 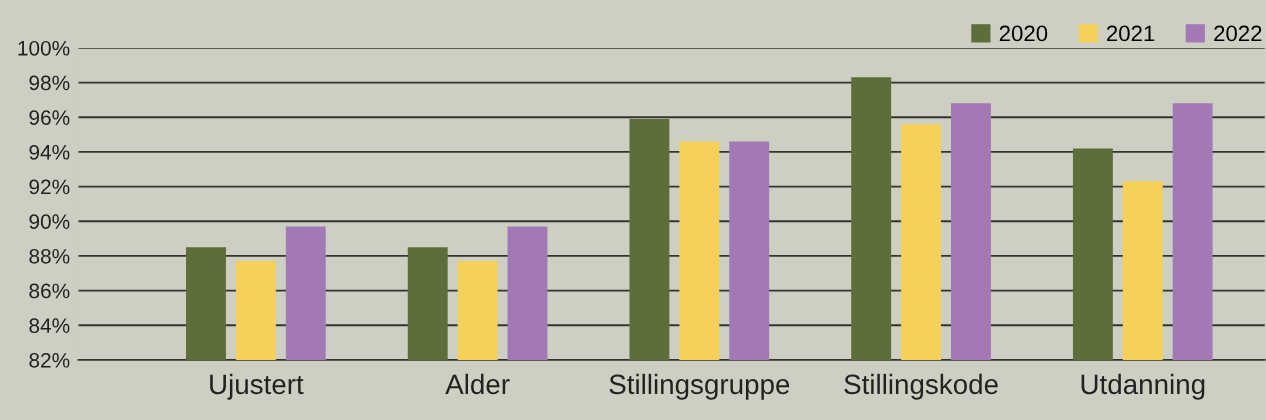 What do you see at coordinates (477, 384) in the screenshot?
I see `x-tick-label: Alder` at bounding box center [477, 384].